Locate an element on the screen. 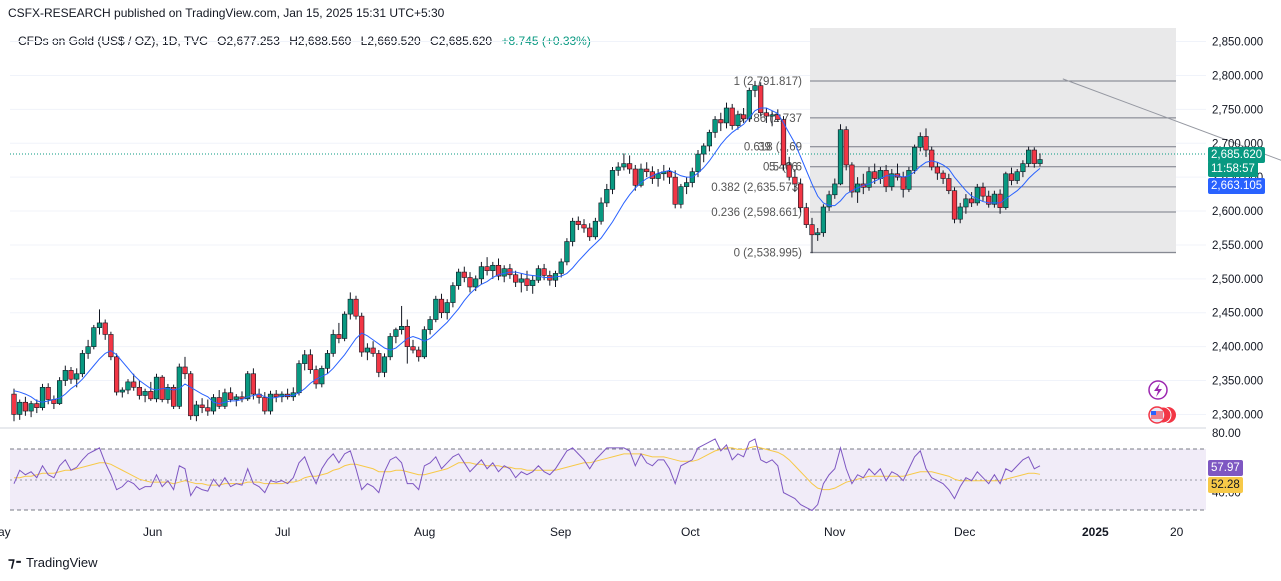  rsi-band is located at coordinates (608, 479).